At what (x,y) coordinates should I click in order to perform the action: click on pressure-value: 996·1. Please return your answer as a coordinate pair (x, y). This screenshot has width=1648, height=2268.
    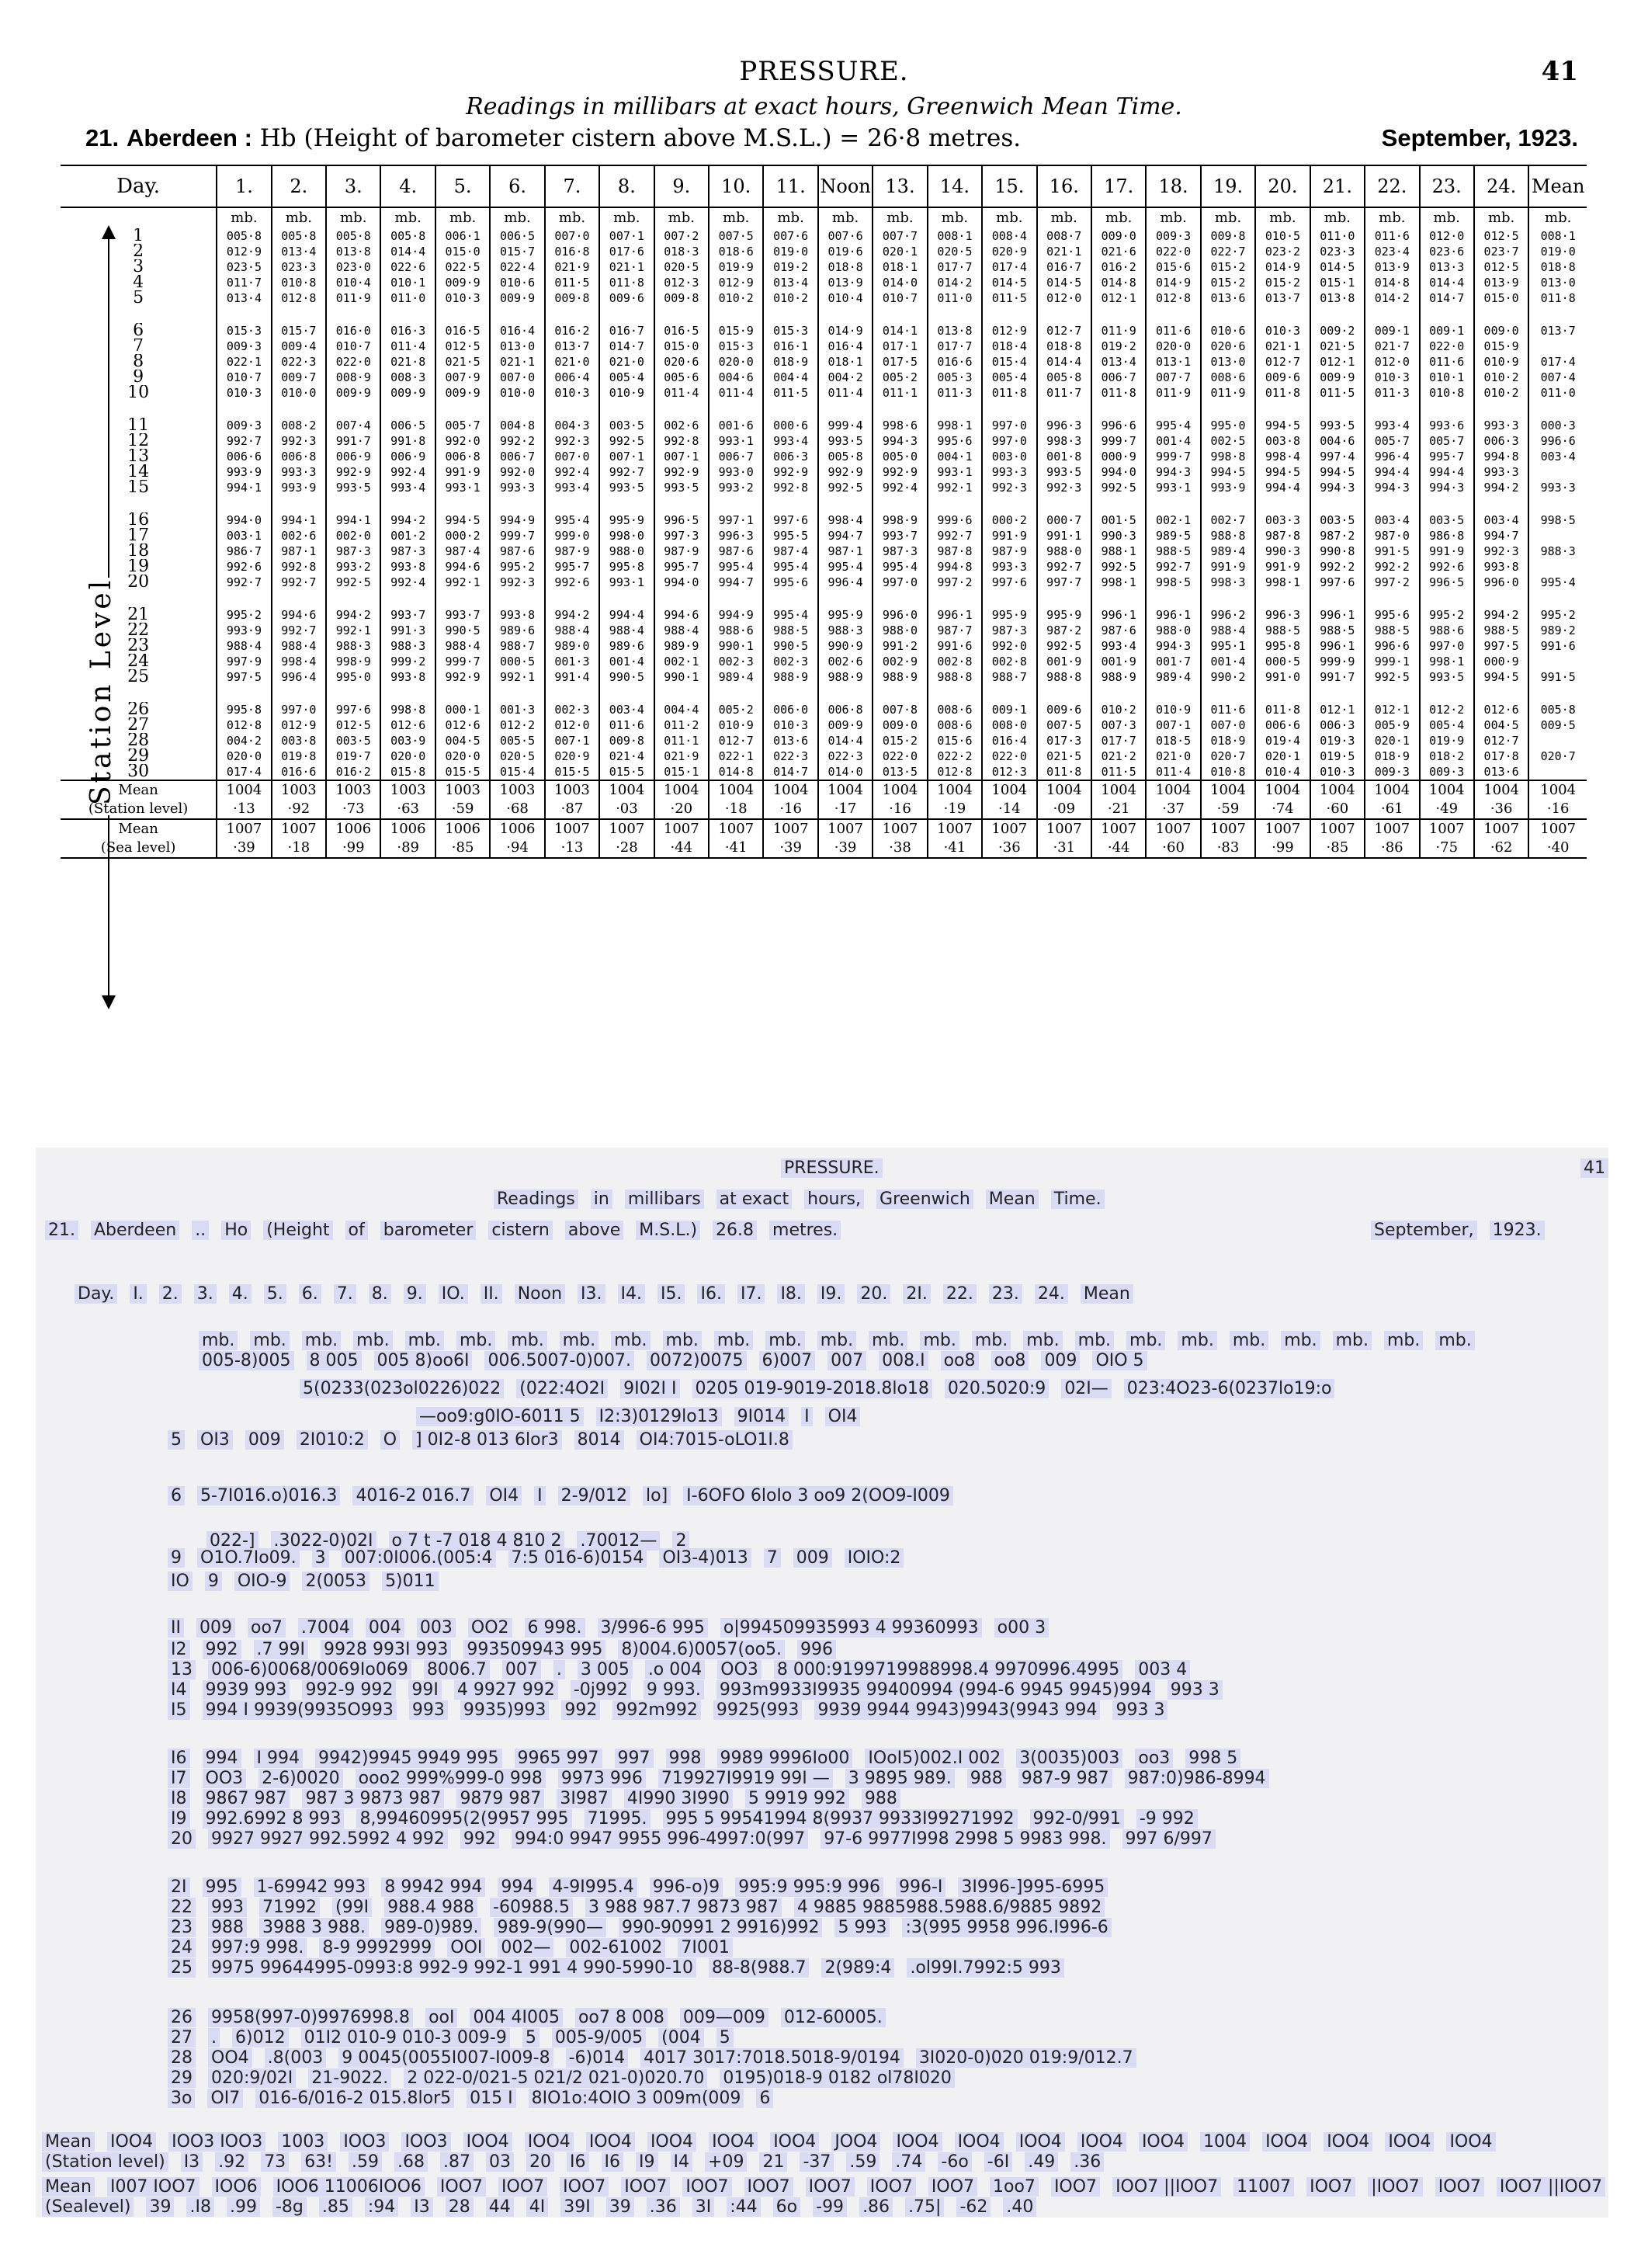
    Looking at the image, I should click on (1173, 615).